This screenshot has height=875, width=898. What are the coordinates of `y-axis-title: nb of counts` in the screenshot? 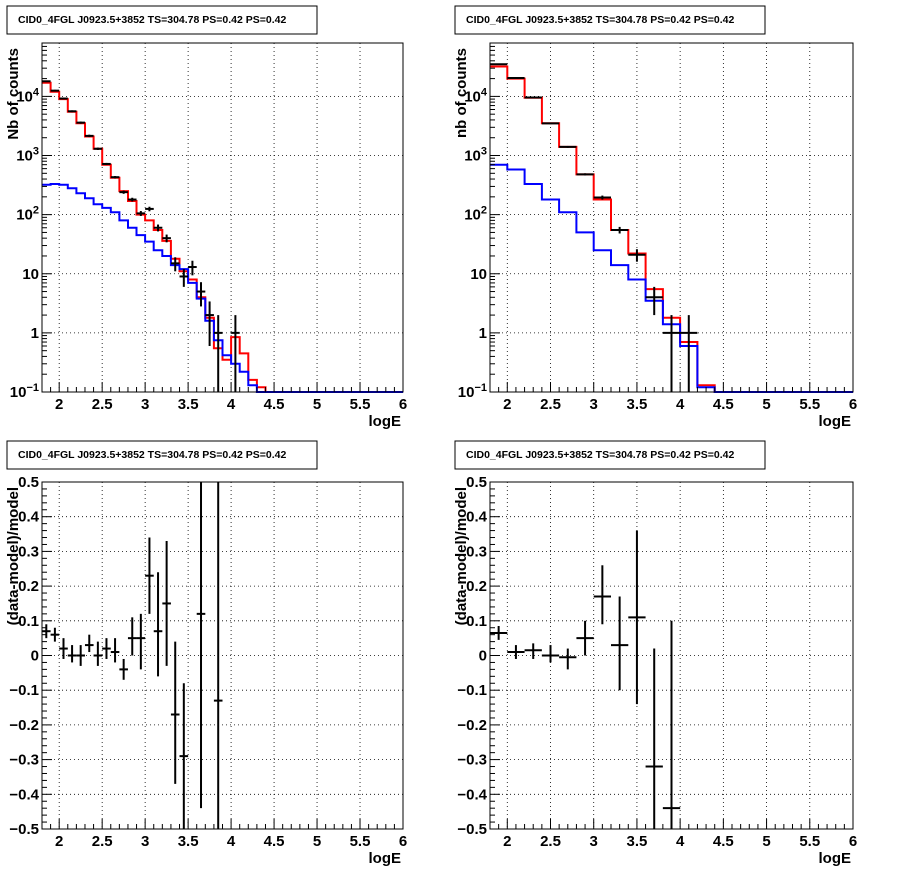 It's located at (461, 93).